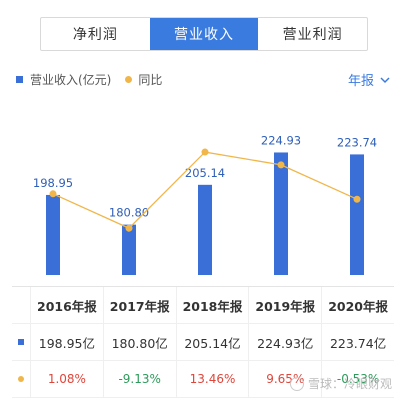 The width and height of the screenshot is (408, 400). I want to click on metric-tabs: 净利润 营业收入 营业利润, so click(204, 34).